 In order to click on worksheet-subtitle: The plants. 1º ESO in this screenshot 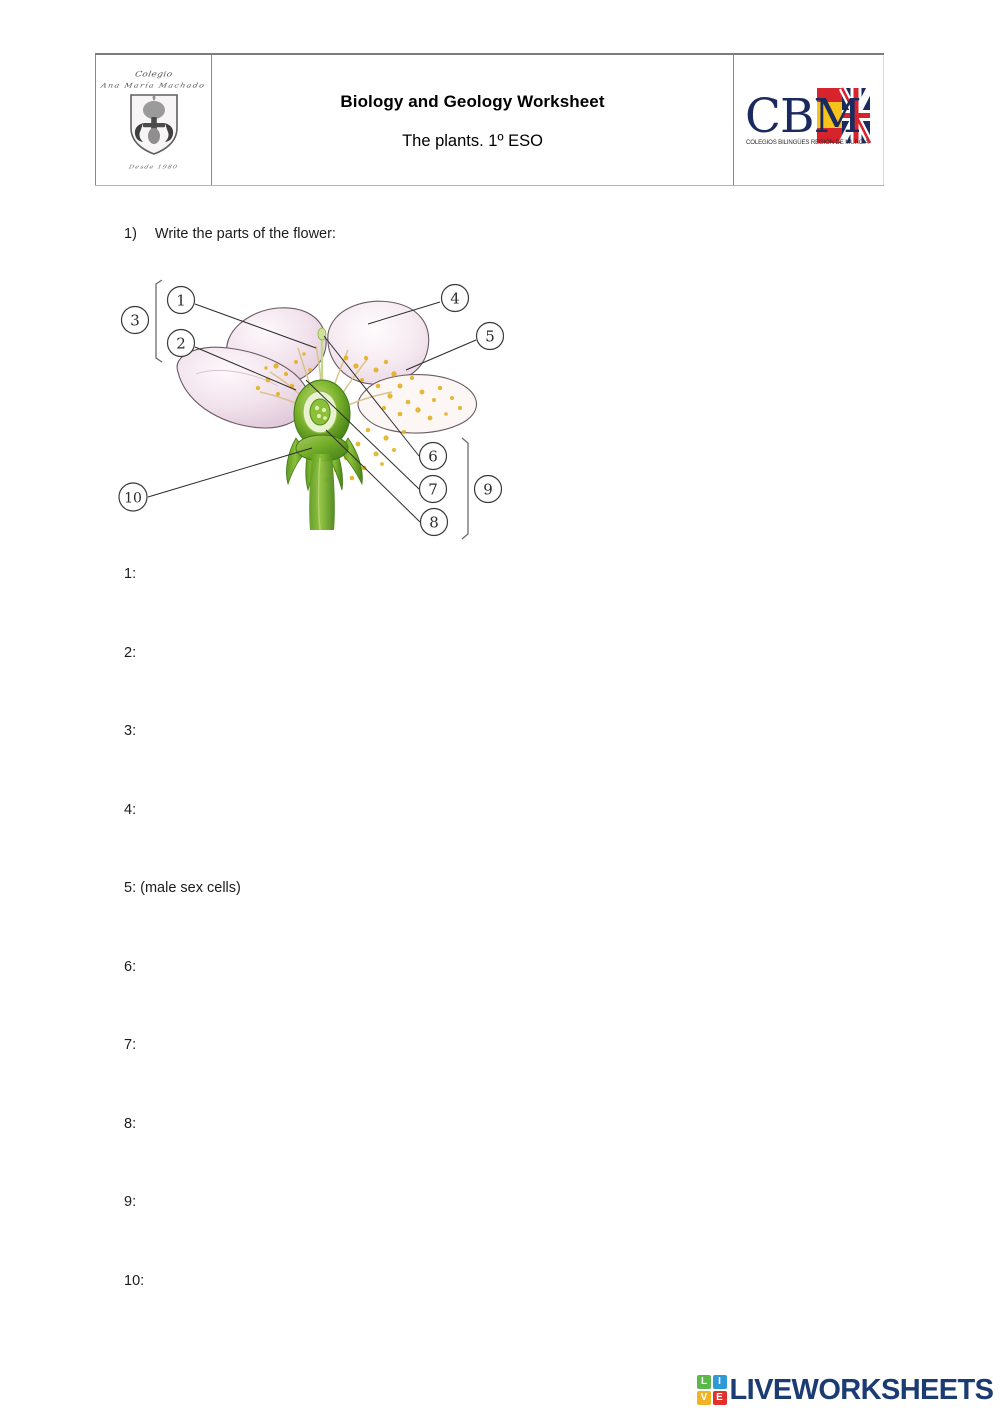, I will do `click(472, 140)`.